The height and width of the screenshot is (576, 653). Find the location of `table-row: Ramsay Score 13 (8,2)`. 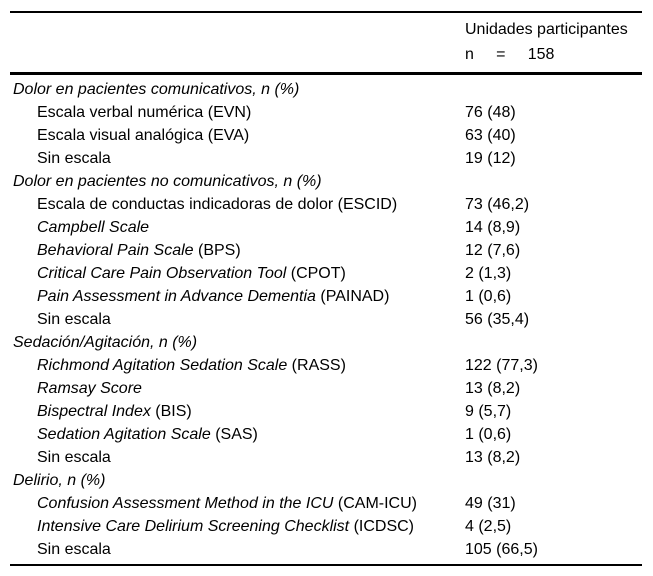

table-row: Ramsay Score 13 (8,2) is located at coordinates (326, 388).